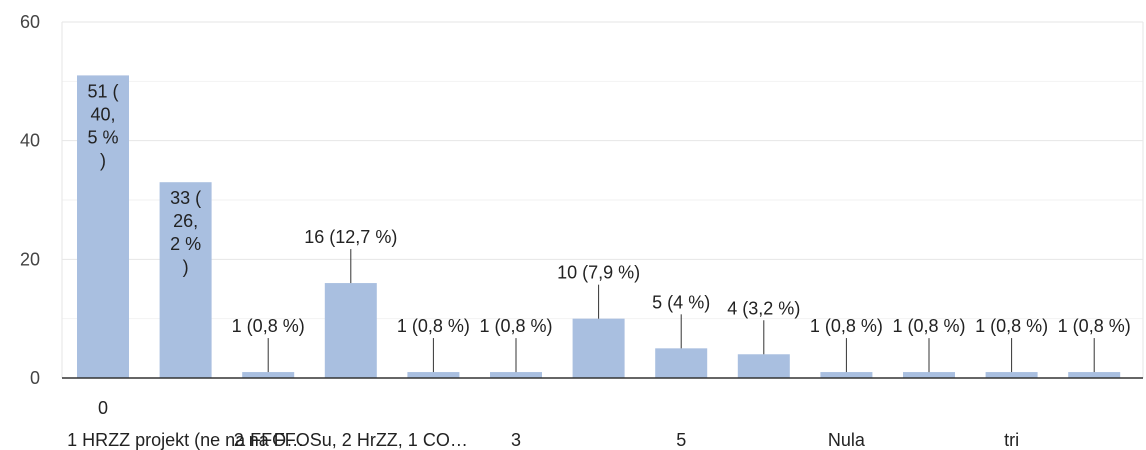  Describe the element at coordinates (30, 22) in the screenshot. I see `y-tick-label: 60` at that location.